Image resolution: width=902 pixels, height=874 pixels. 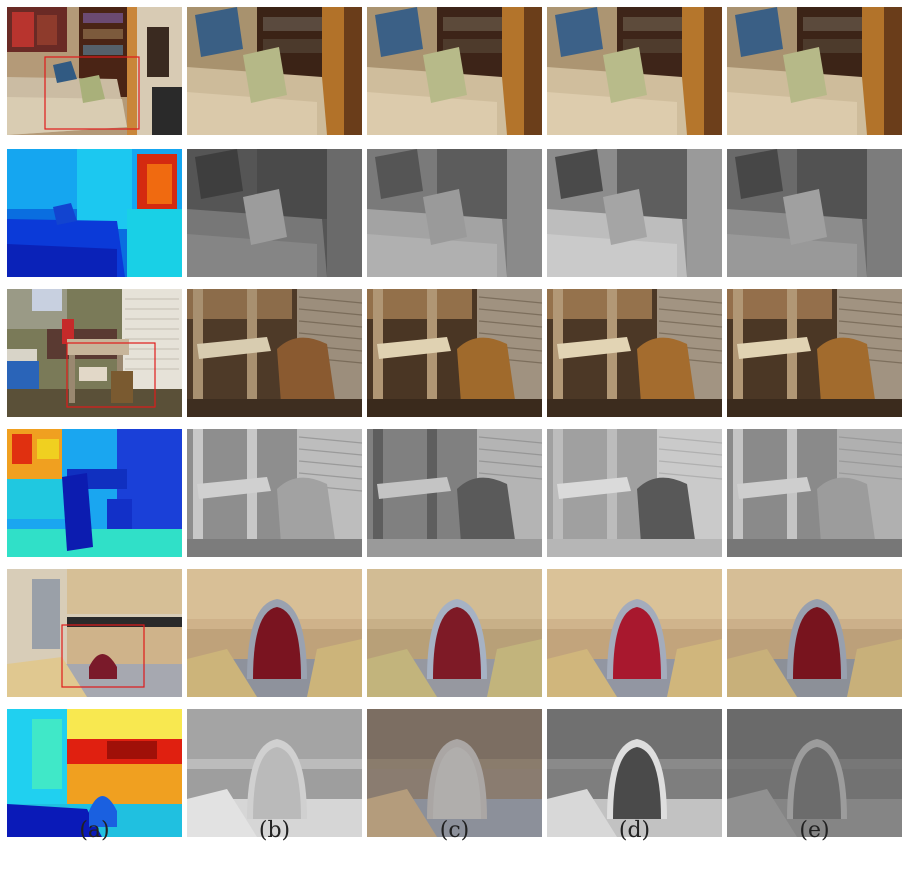 I want to click on row2-method-d-depth, so click(x=634, y=213).